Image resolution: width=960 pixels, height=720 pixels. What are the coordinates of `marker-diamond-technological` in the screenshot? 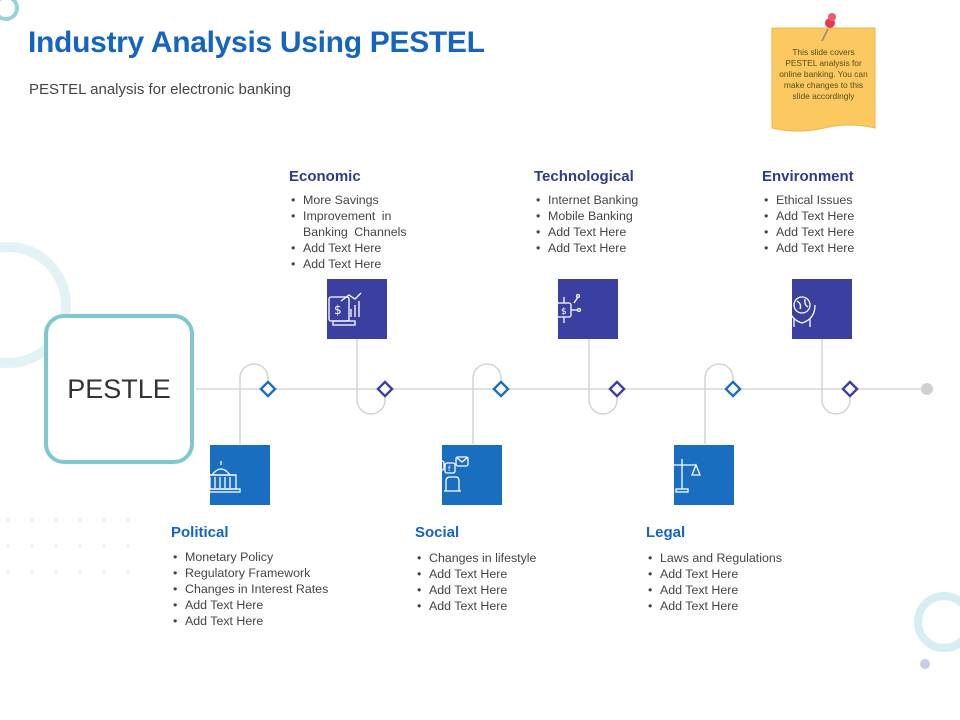 It's located at (617, 389).